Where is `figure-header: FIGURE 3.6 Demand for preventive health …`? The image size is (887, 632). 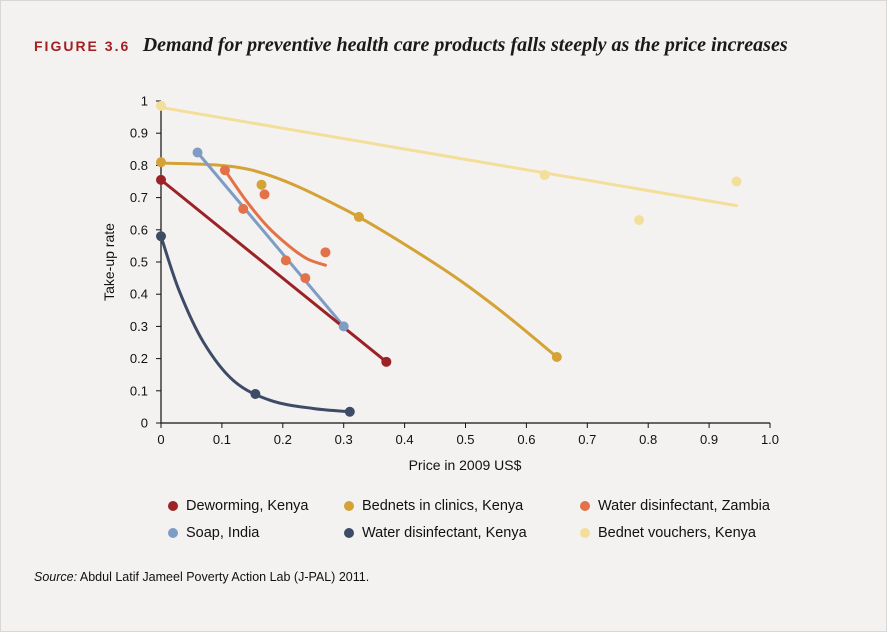 figure-header: FIGURE 3.6 Demand for preventive health … is located at coordinates (411, 45).